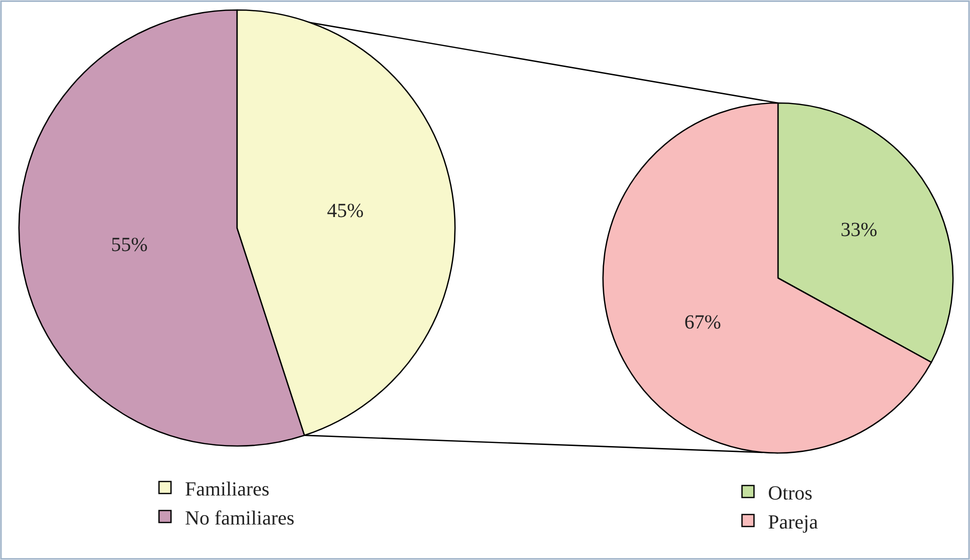  I want to click on data-label: 67%, so click(703, 323).